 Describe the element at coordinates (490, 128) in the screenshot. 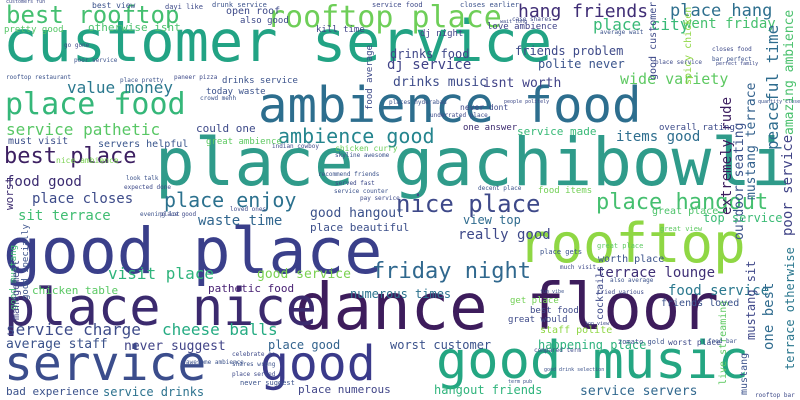

I see `word: one answer` at that location.